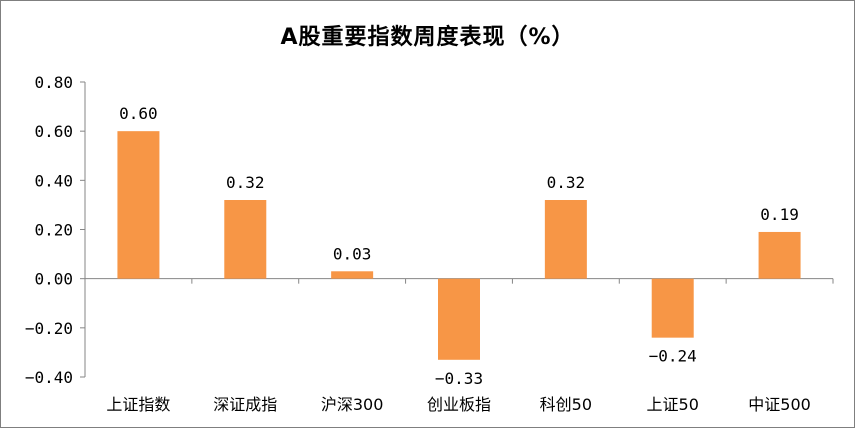 This screenshot has height=430, width=857. I want to click on data-label: −0.24, so click(673, 356).